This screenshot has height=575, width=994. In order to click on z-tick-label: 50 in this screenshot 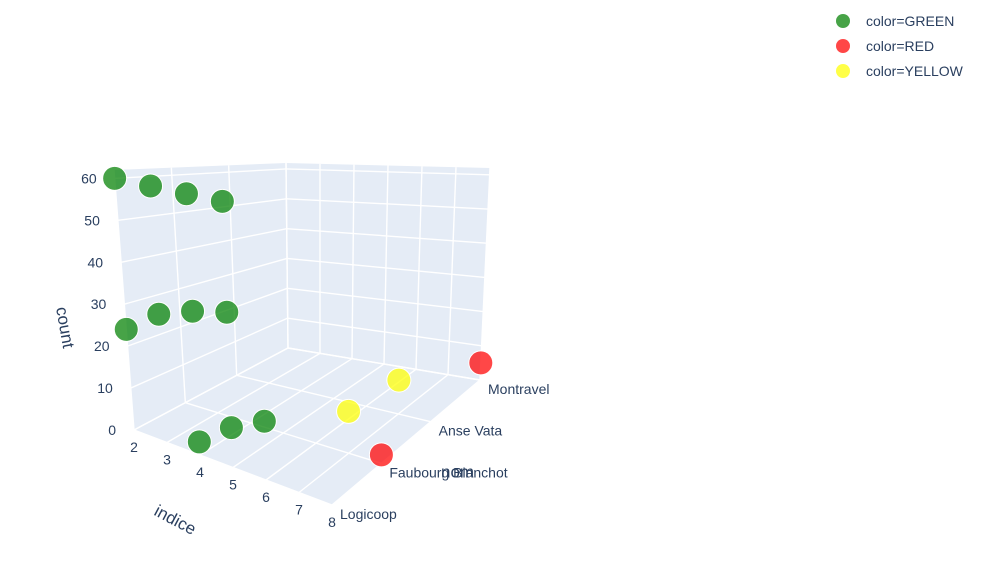, I will do `click(92, 220)`.